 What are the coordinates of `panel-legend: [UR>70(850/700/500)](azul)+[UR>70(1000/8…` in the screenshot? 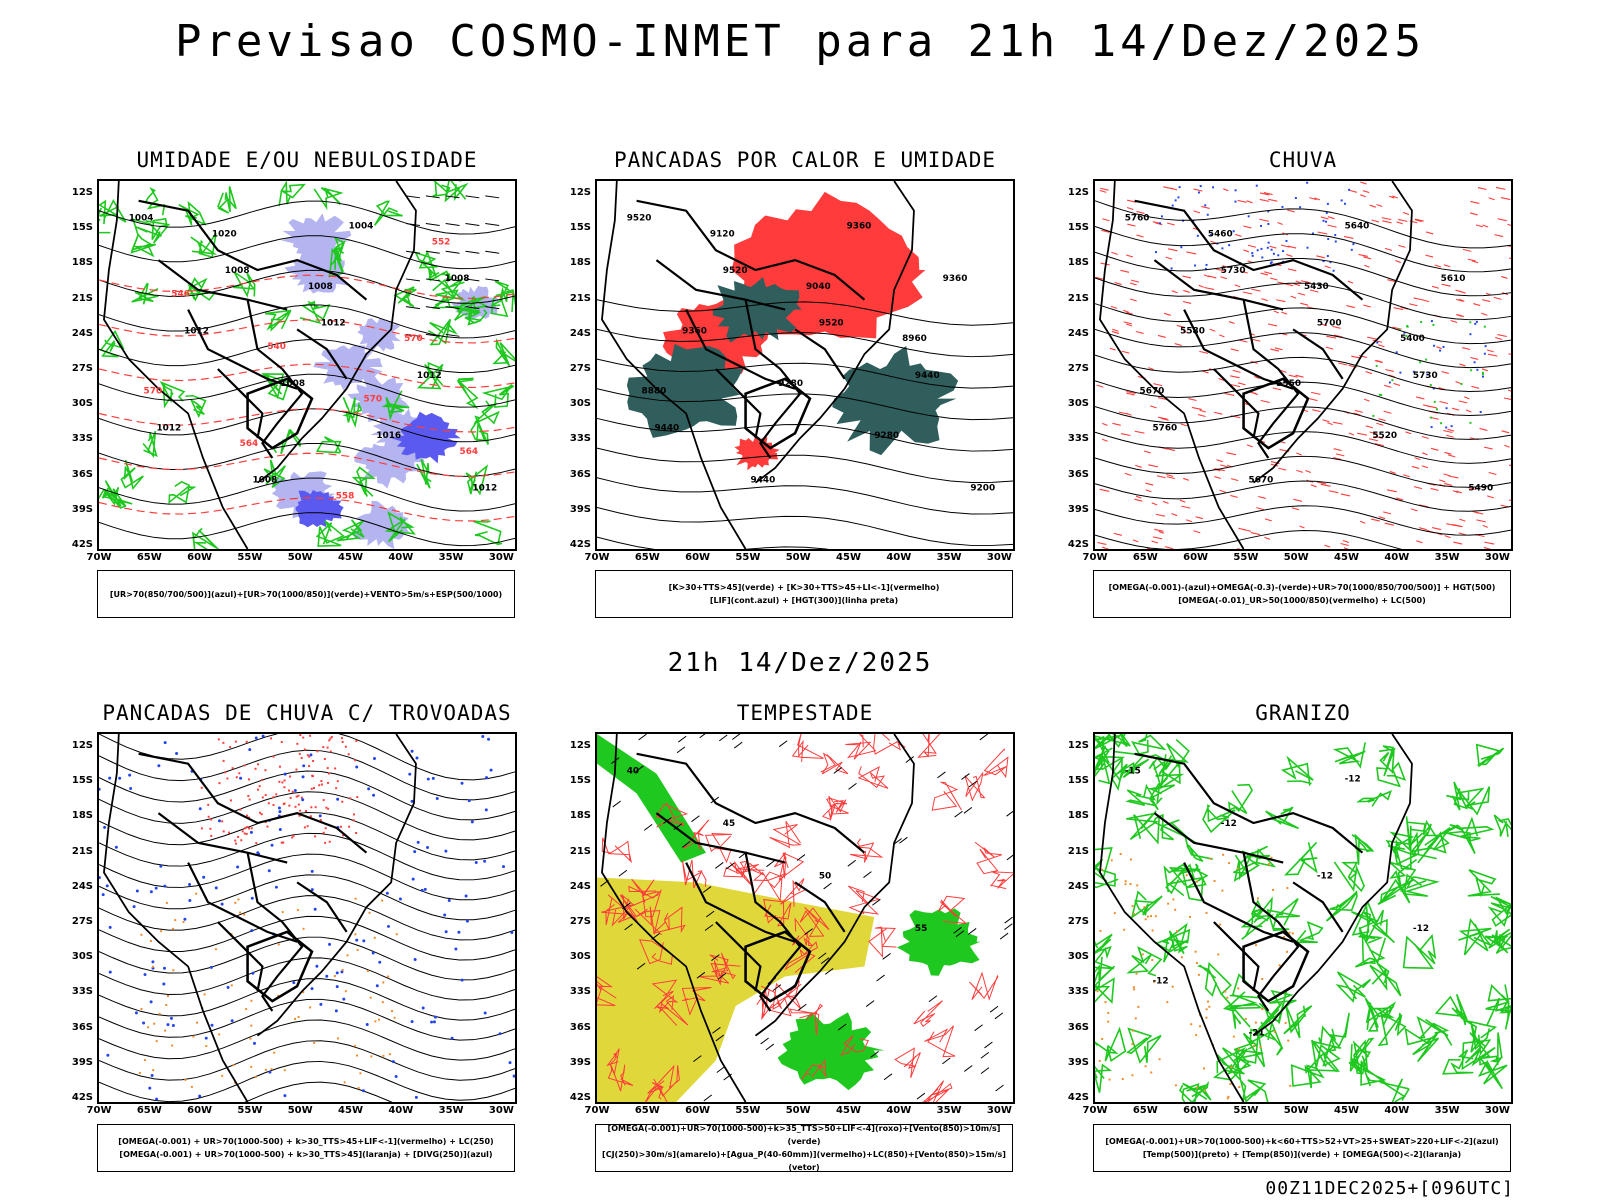 It's located at (306, 594).